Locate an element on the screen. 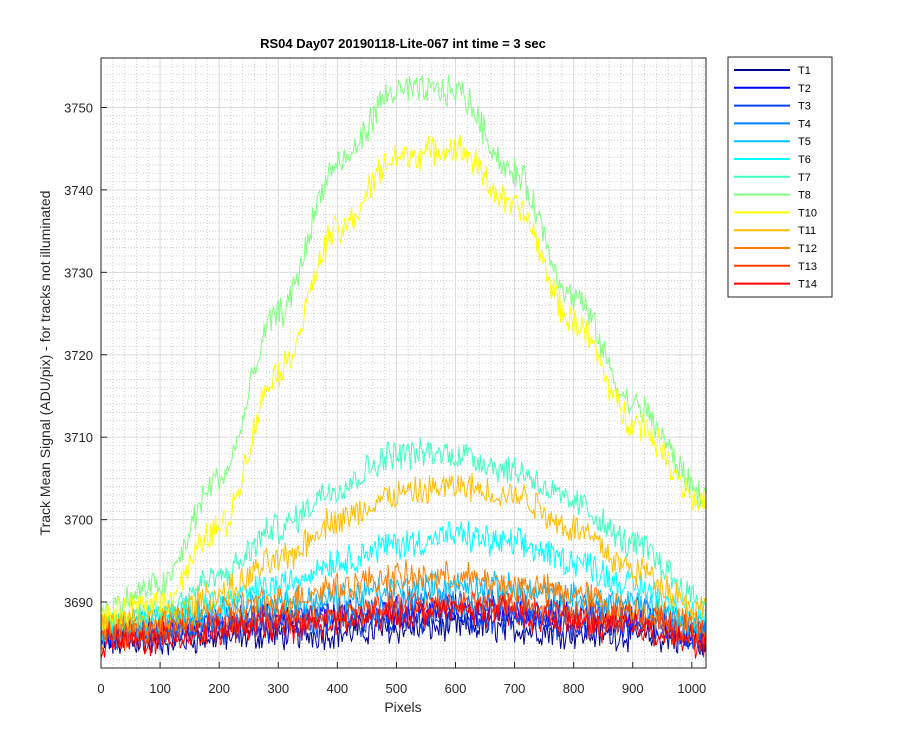 This screenshot has height=750, width=900. legend-label-t13: T13 is located at coordinates (807, 267).